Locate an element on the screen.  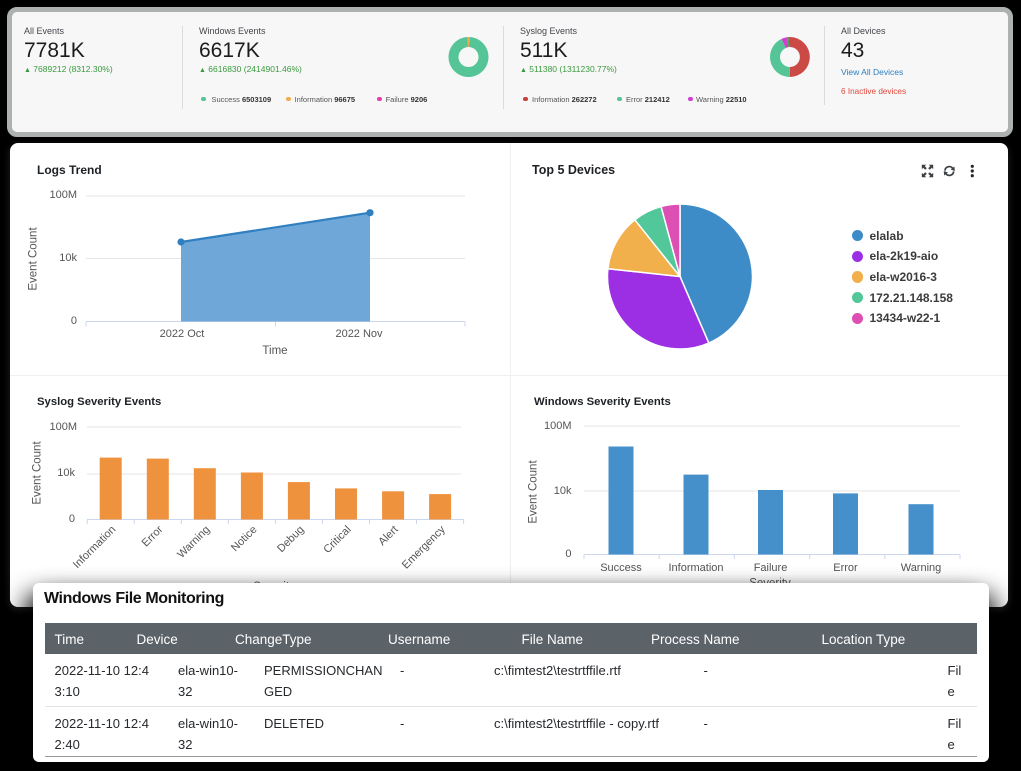
svg-text: Notice is located at coordinates (244, 539).